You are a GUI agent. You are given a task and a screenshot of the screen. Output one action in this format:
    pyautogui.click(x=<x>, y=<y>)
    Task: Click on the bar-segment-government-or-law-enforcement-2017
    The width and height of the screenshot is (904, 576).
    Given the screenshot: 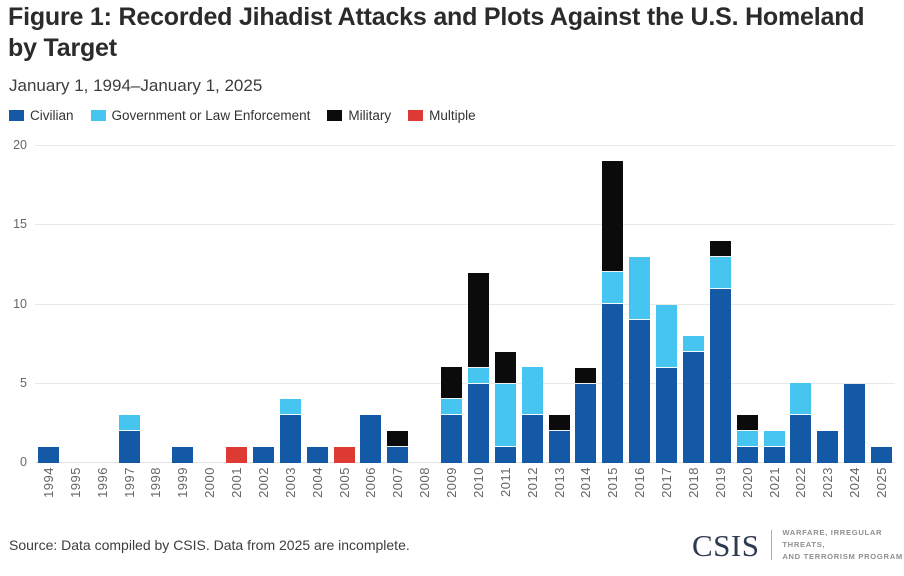 What is the action you would take?
    pyautogui.click(x=667, y=336)
    